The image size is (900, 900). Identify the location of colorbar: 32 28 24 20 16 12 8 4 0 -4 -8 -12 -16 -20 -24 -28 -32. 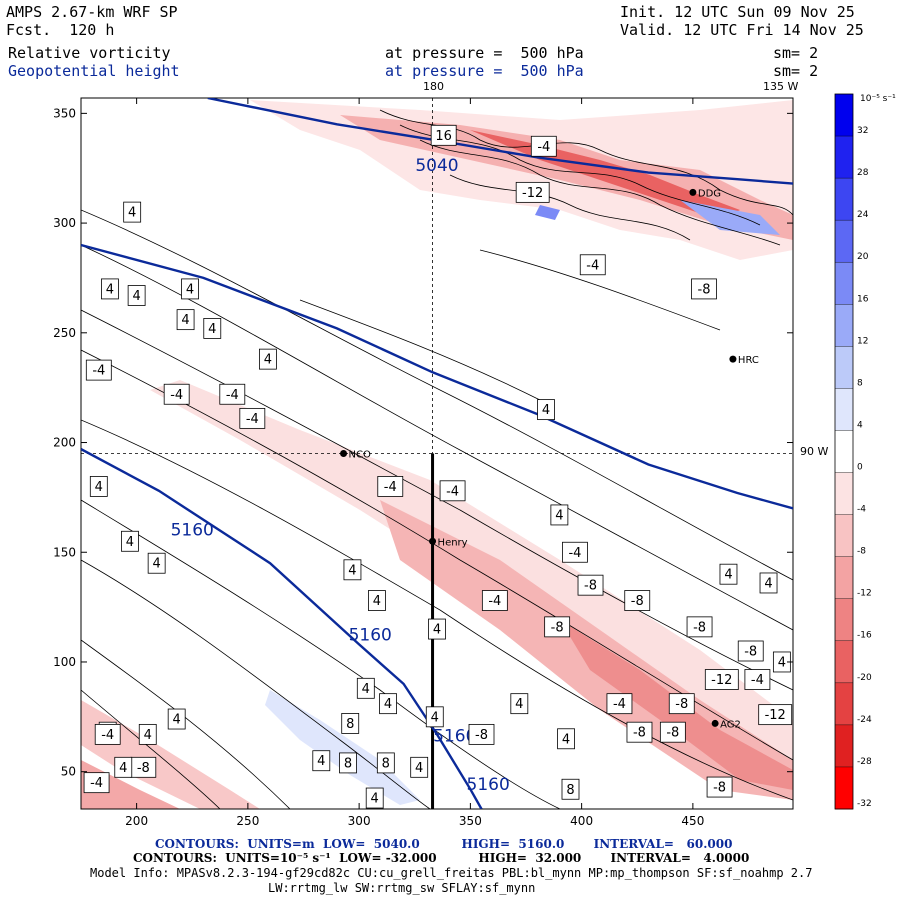
(853, 451).